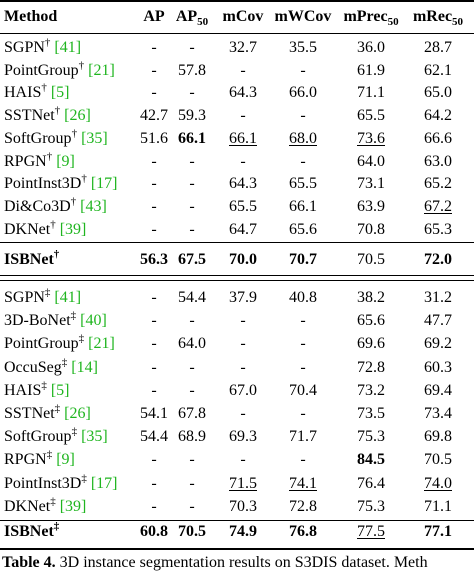  I want to click on value-cell: 73.1, so click(371, 184).